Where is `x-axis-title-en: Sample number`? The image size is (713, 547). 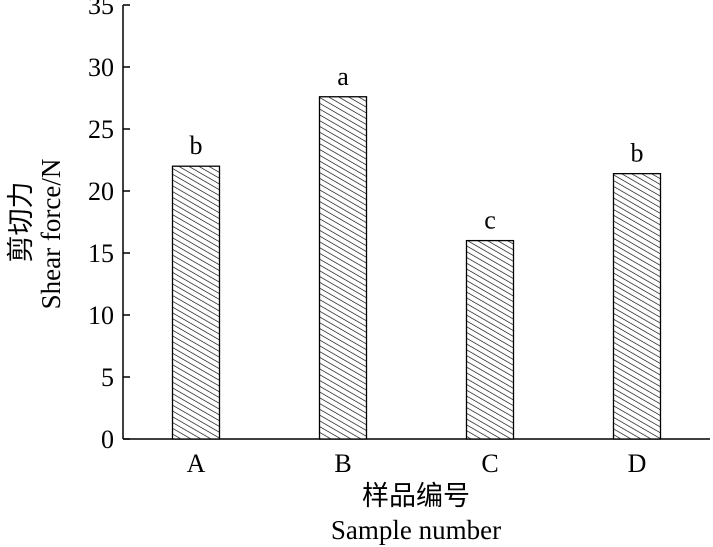 x-axis-title-en: Sample number is located at coordinates (416, 530).